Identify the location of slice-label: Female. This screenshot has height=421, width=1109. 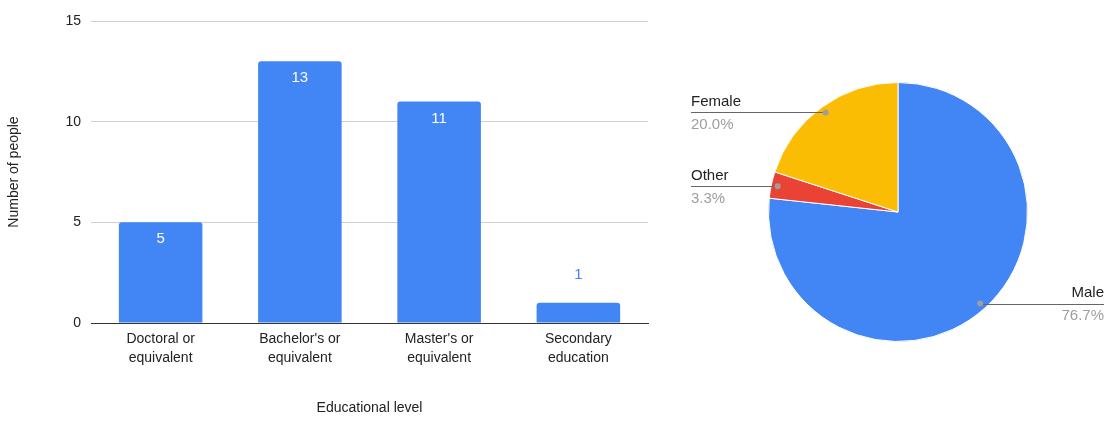
(716, 101).